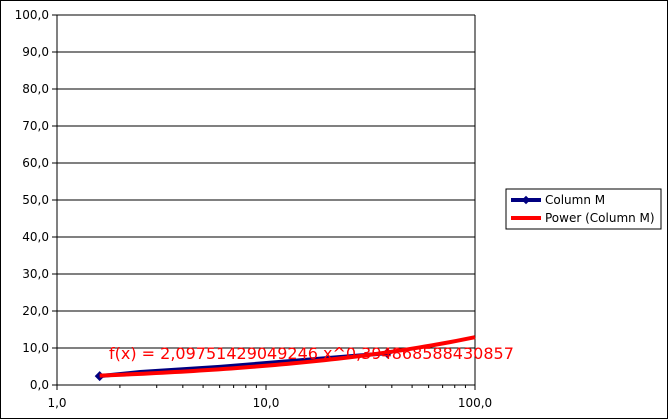 The width and height of the screenshot is (668, 419). What do you see at coordinates (35, 89) in the screenshot?
I see `y-tick-label: 80,0` at bounding box center [35, 89].